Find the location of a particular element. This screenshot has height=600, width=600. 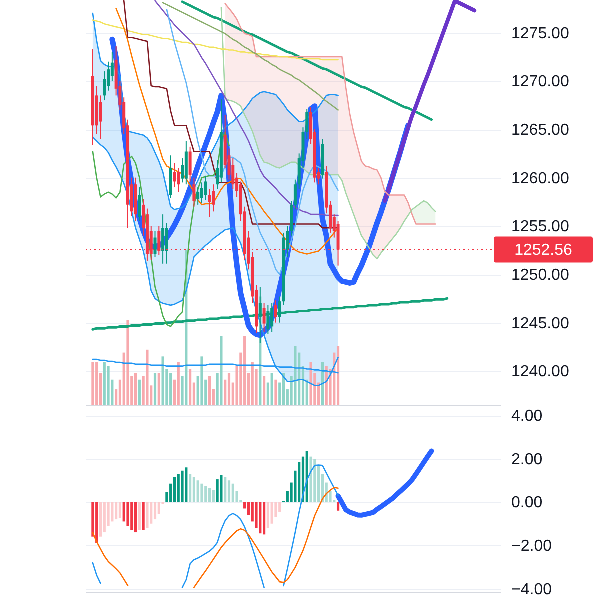

y-tick-label: 1250.00 is located at coordinates (541, 275).